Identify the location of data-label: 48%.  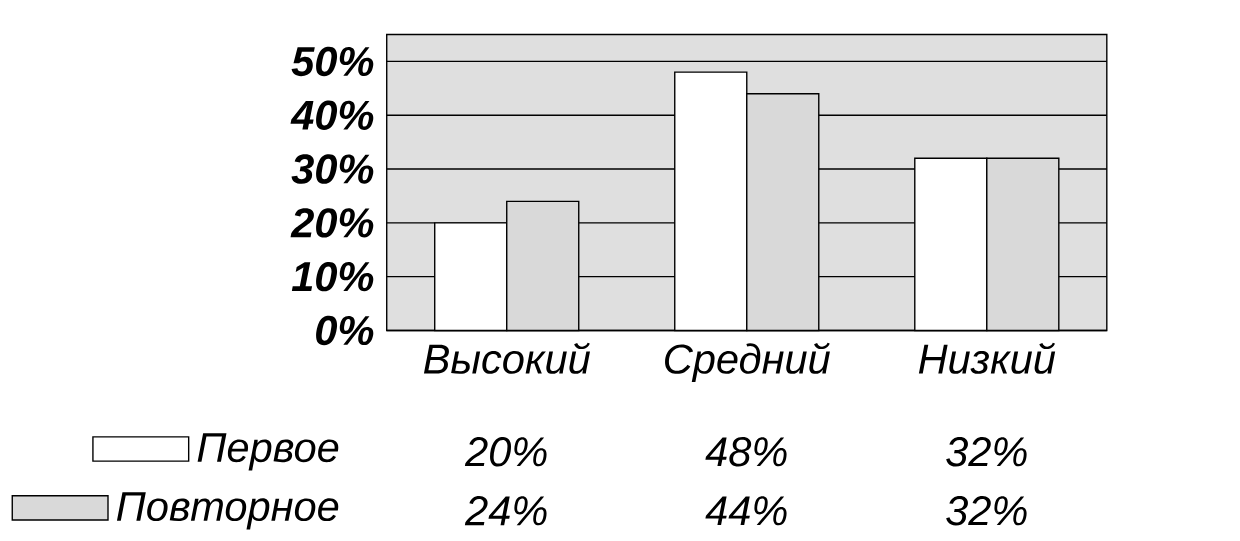
(746, 452).